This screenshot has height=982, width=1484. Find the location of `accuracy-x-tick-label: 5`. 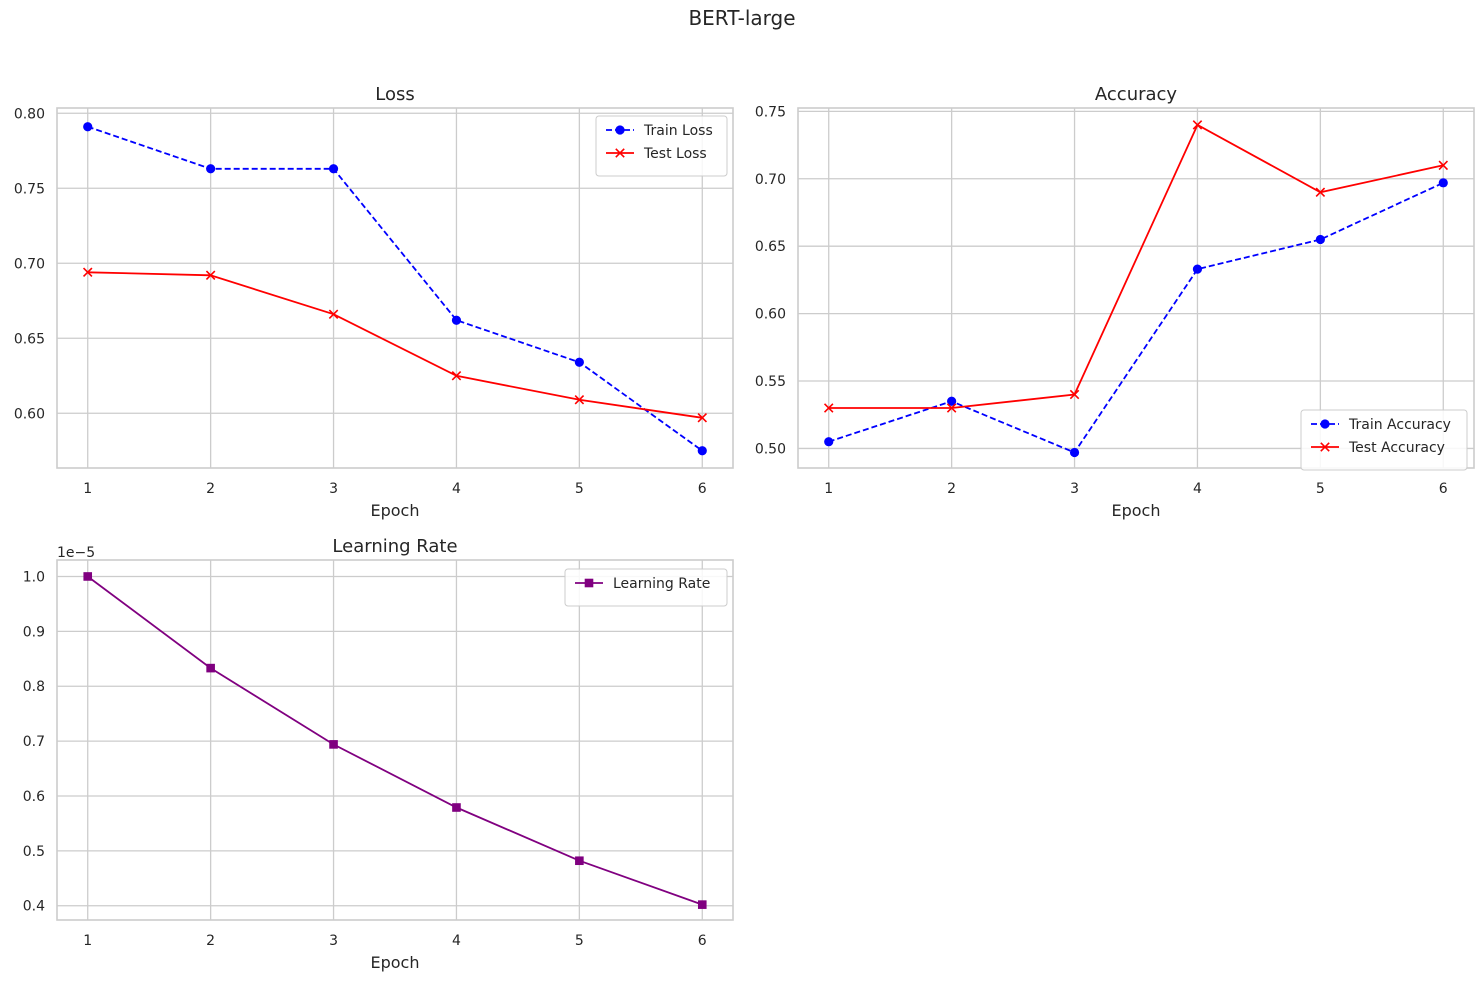

accuracy-x-tick-label: 5 is located at coordinates (1320, 489).